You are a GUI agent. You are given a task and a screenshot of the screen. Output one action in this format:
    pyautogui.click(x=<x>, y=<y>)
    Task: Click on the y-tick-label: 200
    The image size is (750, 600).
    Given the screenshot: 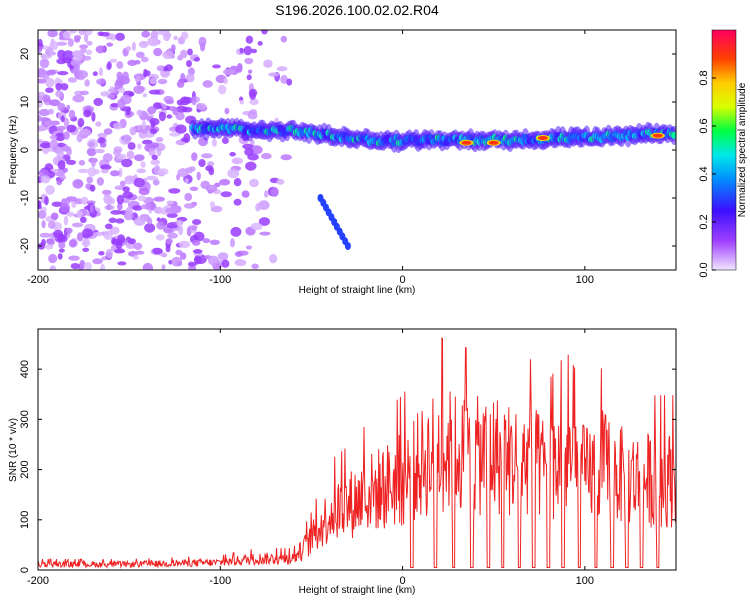 What is the action you would take?
    pyautogui.click(x=25, y=469)
    